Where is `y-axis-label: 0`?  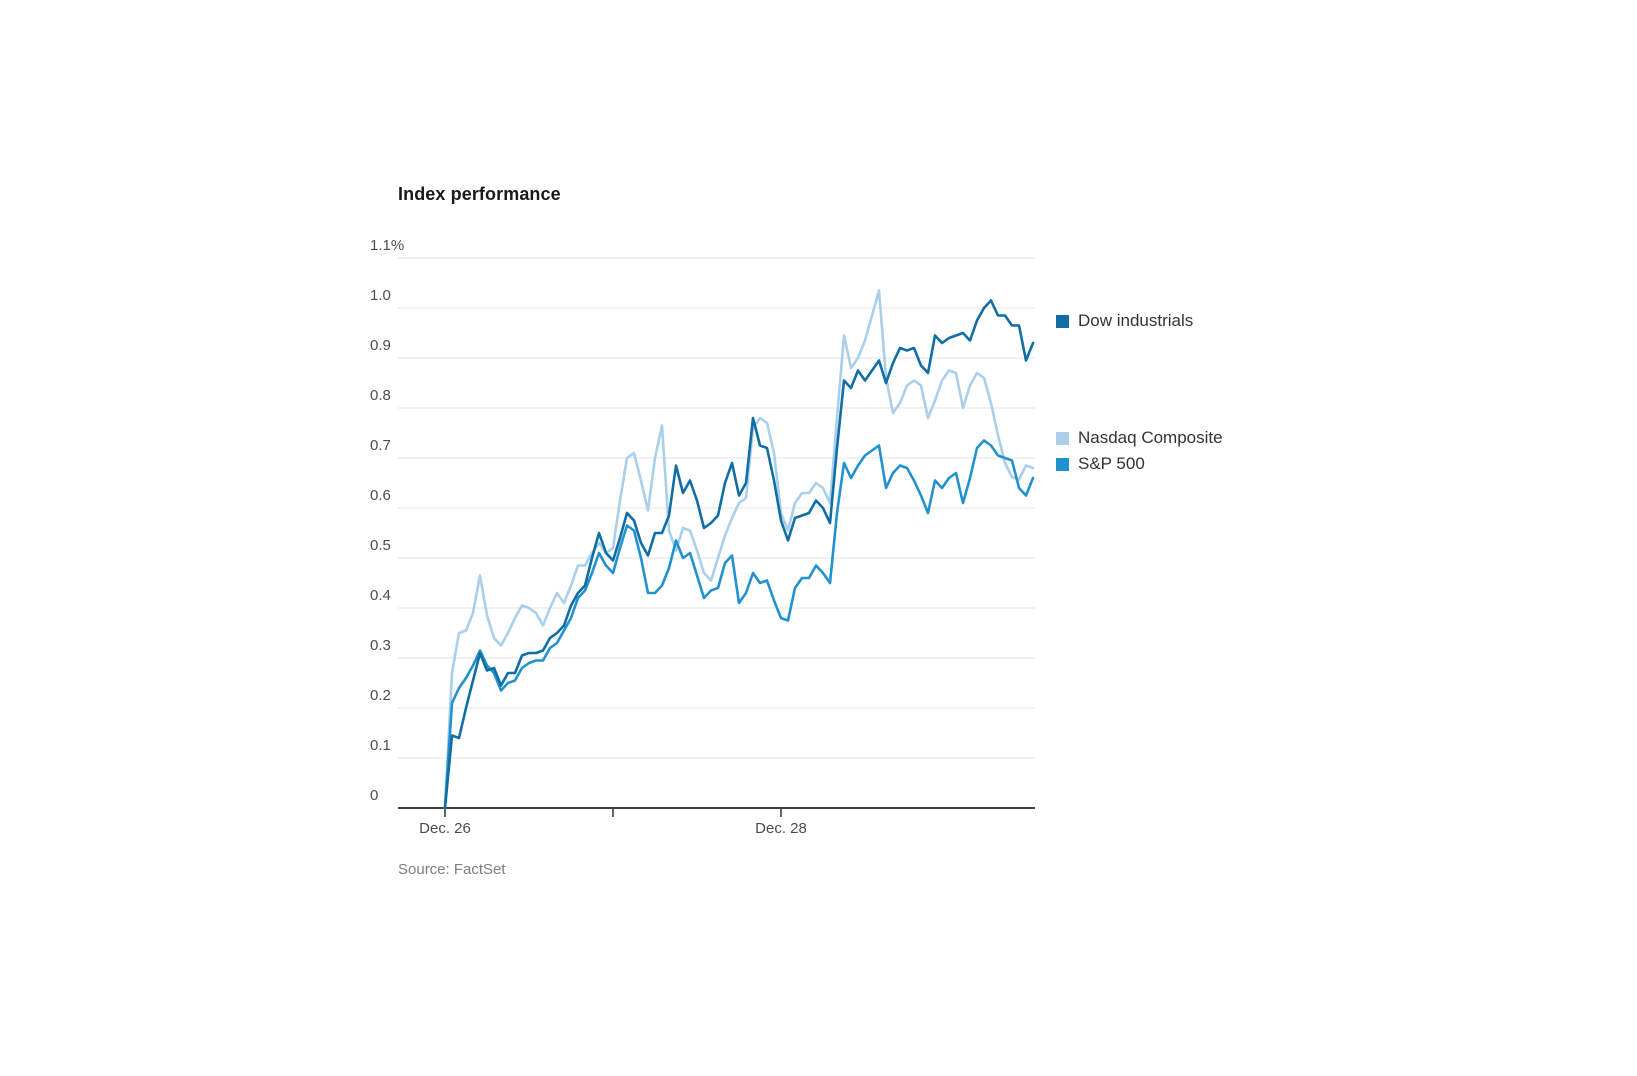 y-axis-label: 0 is located at coordinates (374, 795).